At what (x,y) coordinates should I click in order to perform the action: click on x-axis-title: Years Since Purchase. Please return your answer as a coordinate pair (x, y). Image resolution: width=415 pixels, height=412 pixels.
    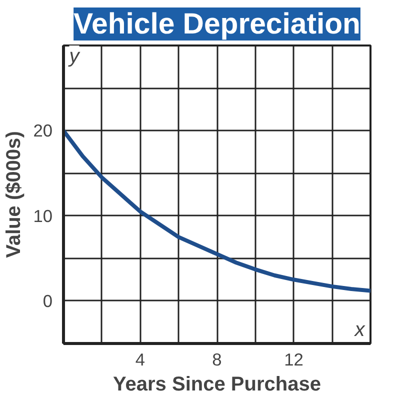
    Looking at the image, I should click on (217, 385).